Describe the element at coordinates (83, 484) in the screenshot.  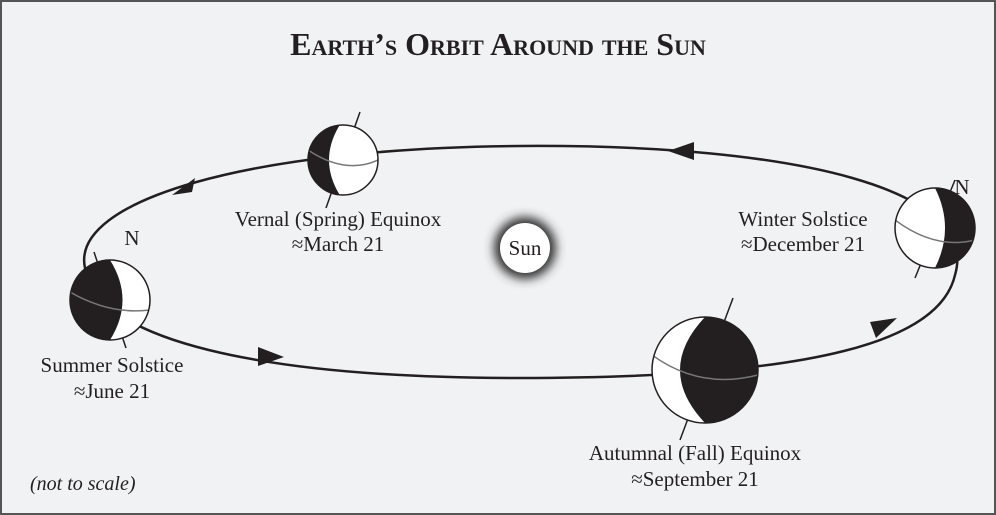
I see `note: (not to scale)` at that location.